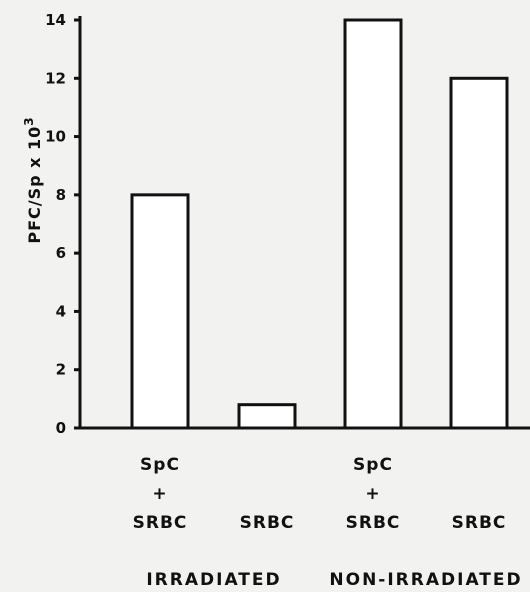 The width and height of the screenshot is (530, 592). Describe the element at coordinates (61, 428) in the screenshot. I see `y-tick-label: 0` at that location.